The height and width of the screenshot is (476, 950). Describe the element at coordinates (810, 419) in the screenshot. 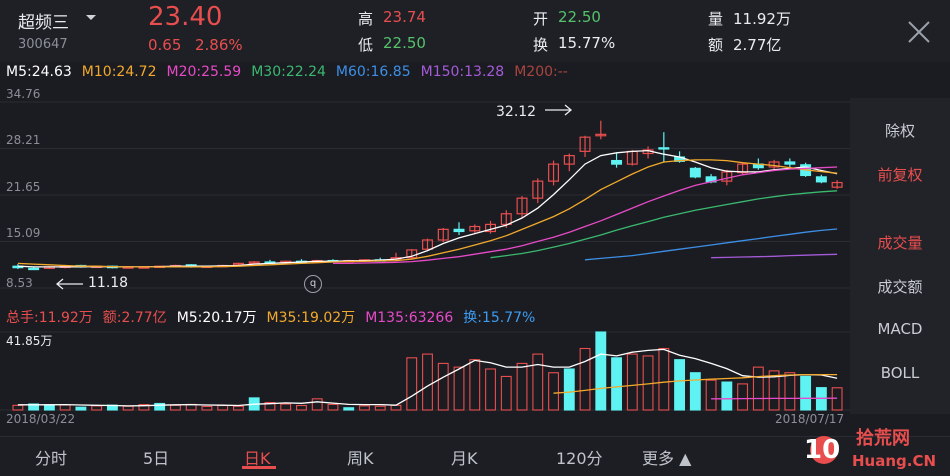

I see `date-end: 2018/07/17` at that location.